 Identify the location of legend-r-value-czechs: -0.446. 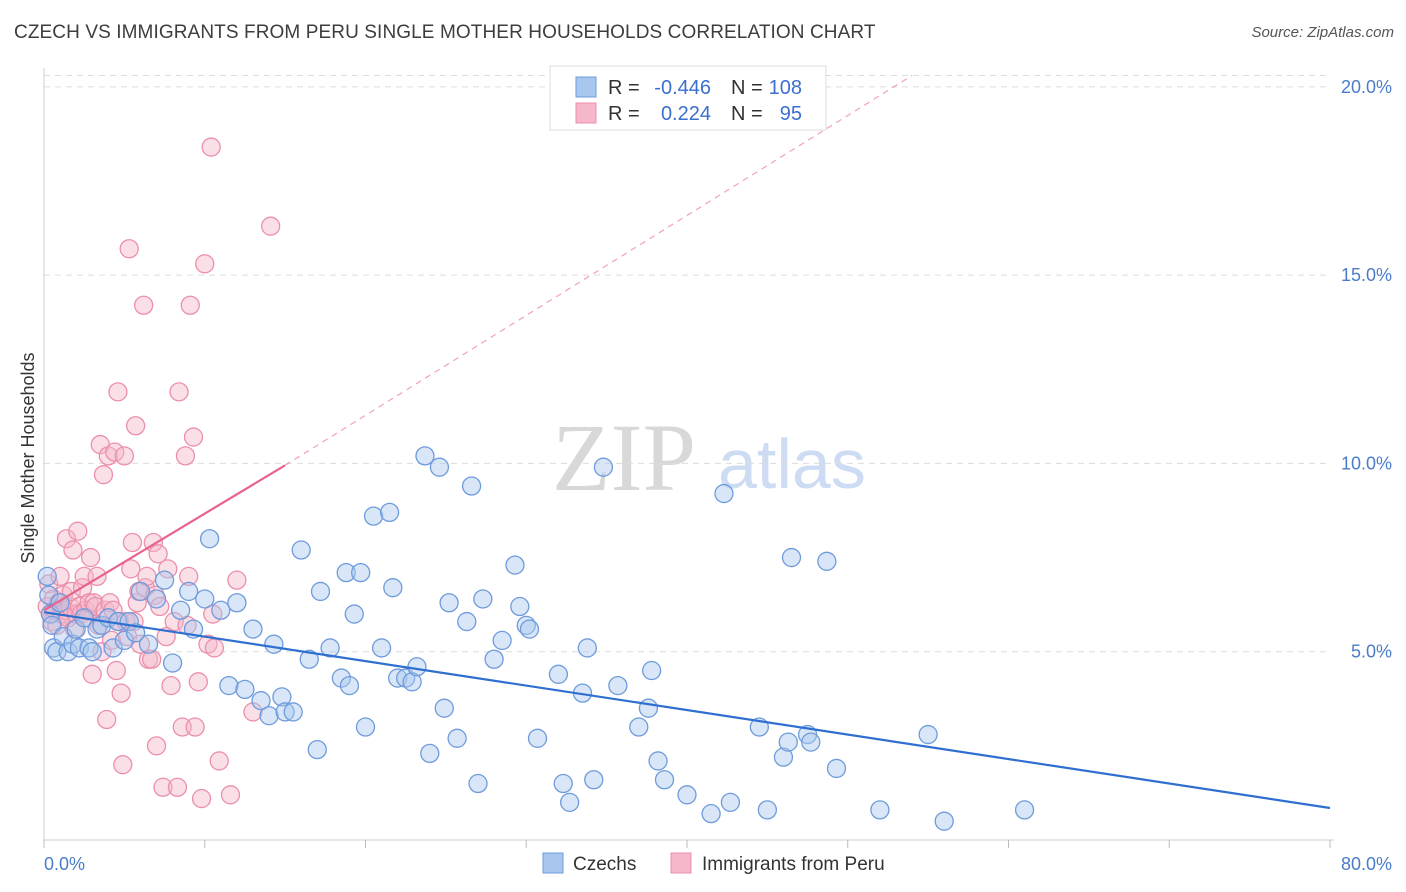
(682, 88).